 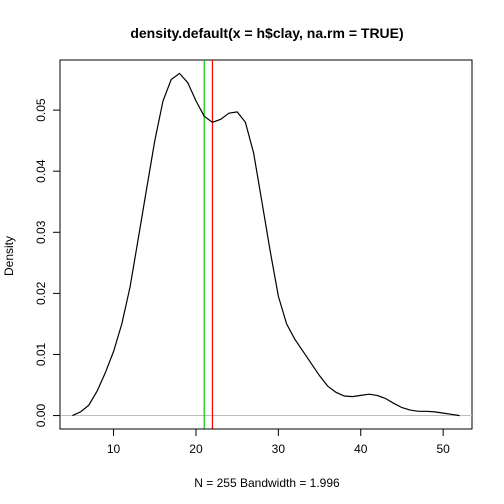 What do you see at coordinates (47, 263) in the screenshot?
I see `y-axis: 0.00 0.01 0.02 0.03 0.04 0.05` at bounding box center [47, 263].